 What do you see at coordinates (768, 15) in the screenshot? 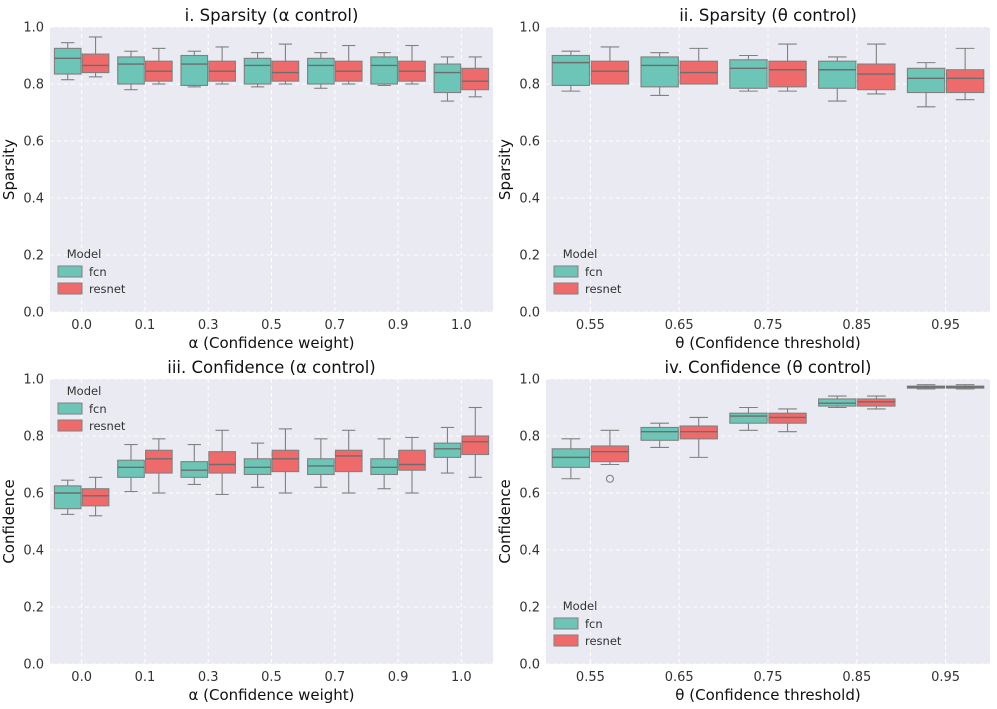
I see `panel-title: ii. Sparsity (θ control)` at bounding box center [768, 15].